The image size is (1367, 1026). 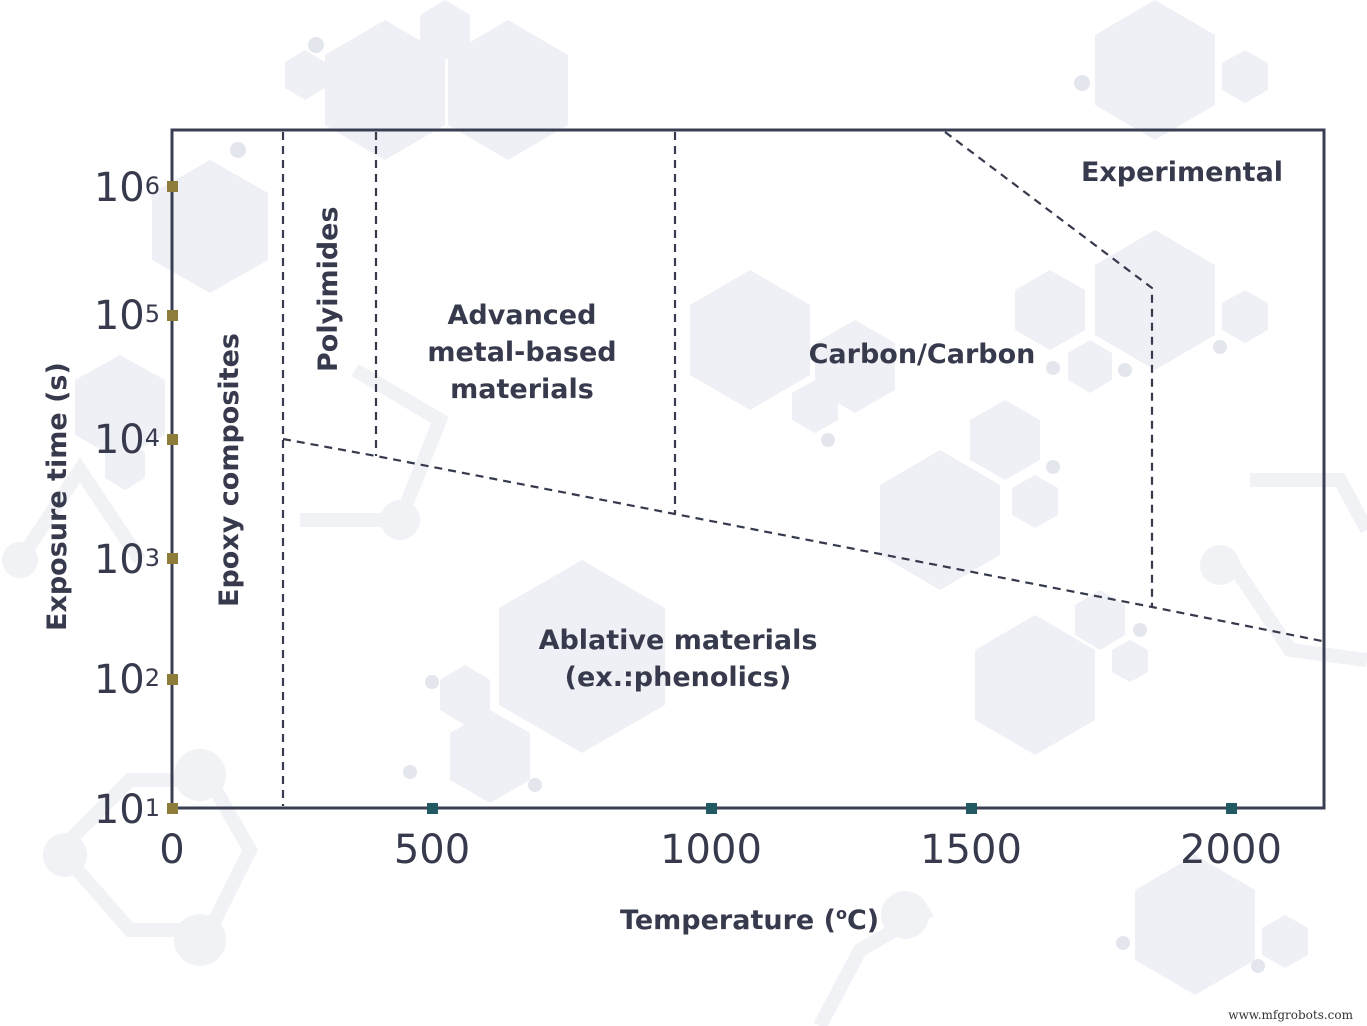 What do you see at coordinates (711, 850) in the screenshot?
I see `x-tick-label: 1000` at bounding box center [711, 850].